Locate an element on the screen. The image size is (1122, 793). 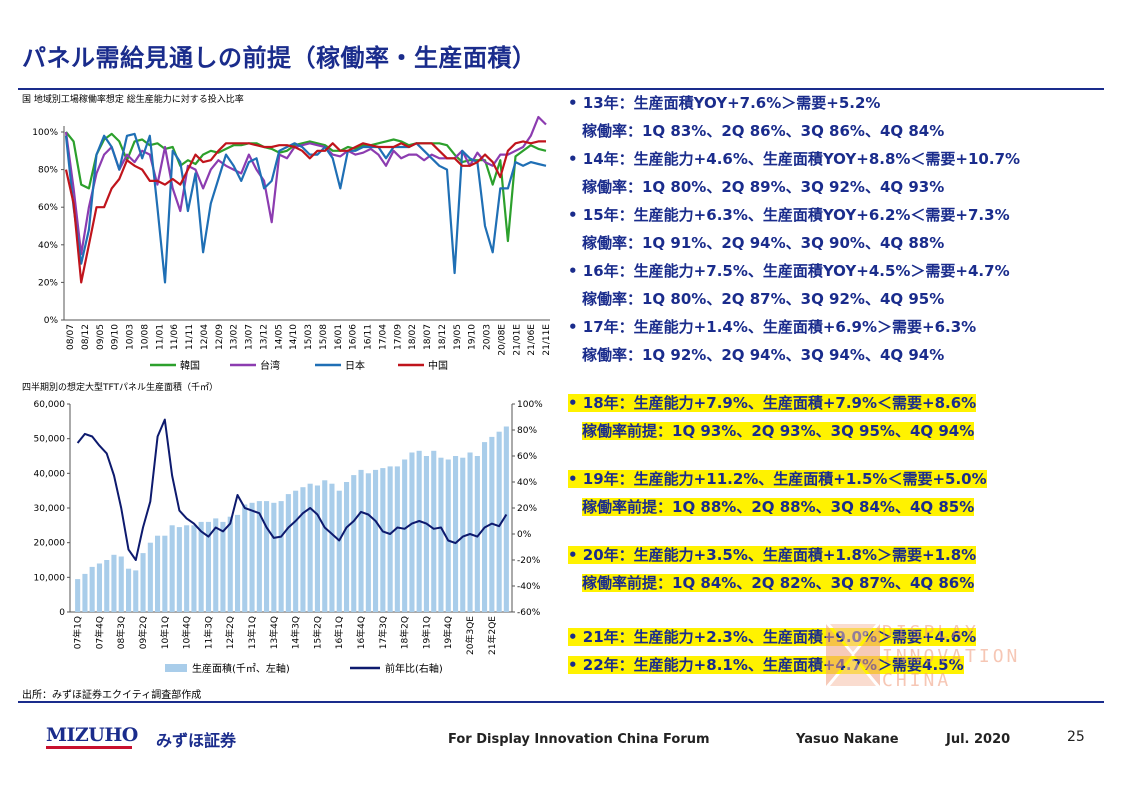
x-tick-label: 13年4Q is located at coordinates (274, 632).